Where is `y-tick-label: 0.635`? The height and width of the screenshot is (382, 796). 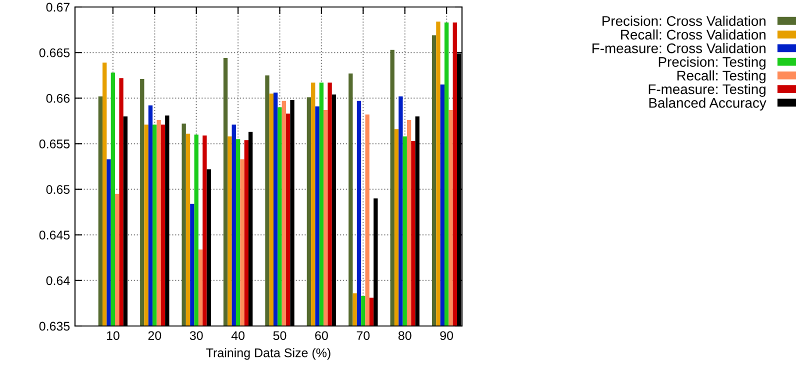 y-tick-label: 0.635 is located at coordinates (54, 326).